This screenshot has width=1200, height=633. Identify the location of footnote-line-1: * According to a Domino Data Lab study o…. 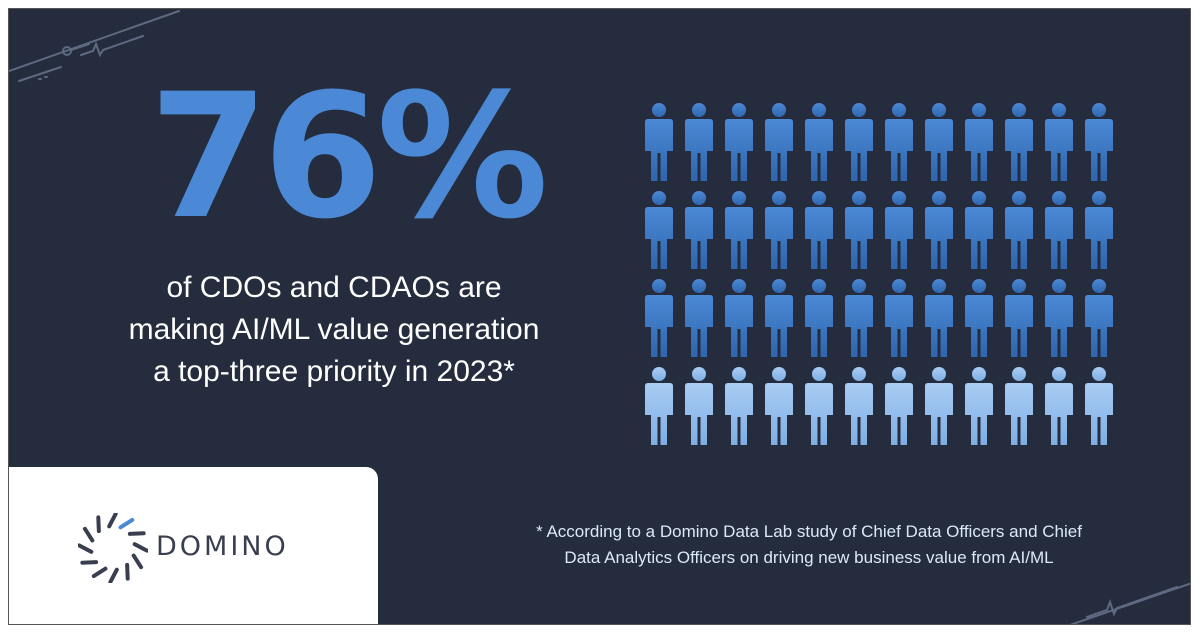
(809, 531).